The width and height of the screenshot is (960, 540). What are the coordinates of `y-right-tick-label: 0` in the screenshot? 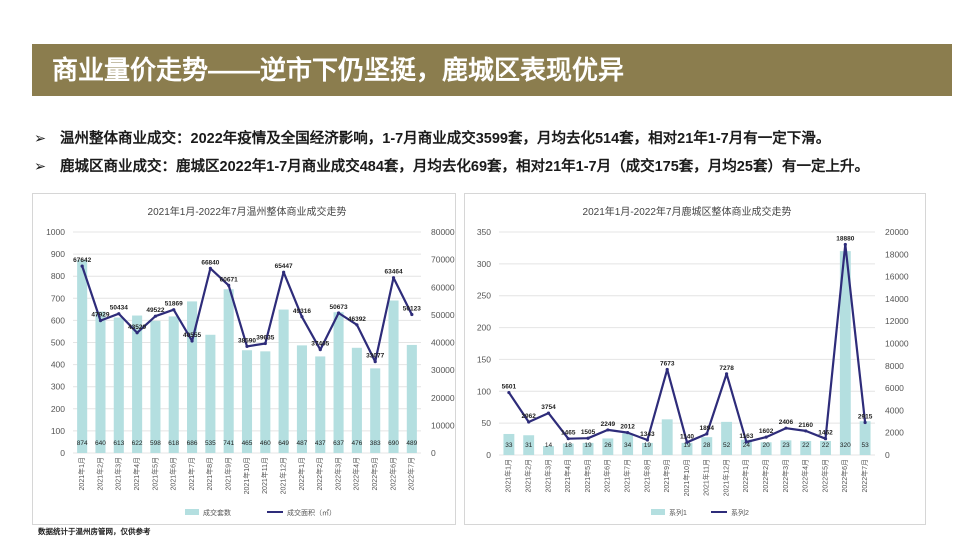 It's located at (433, 453).